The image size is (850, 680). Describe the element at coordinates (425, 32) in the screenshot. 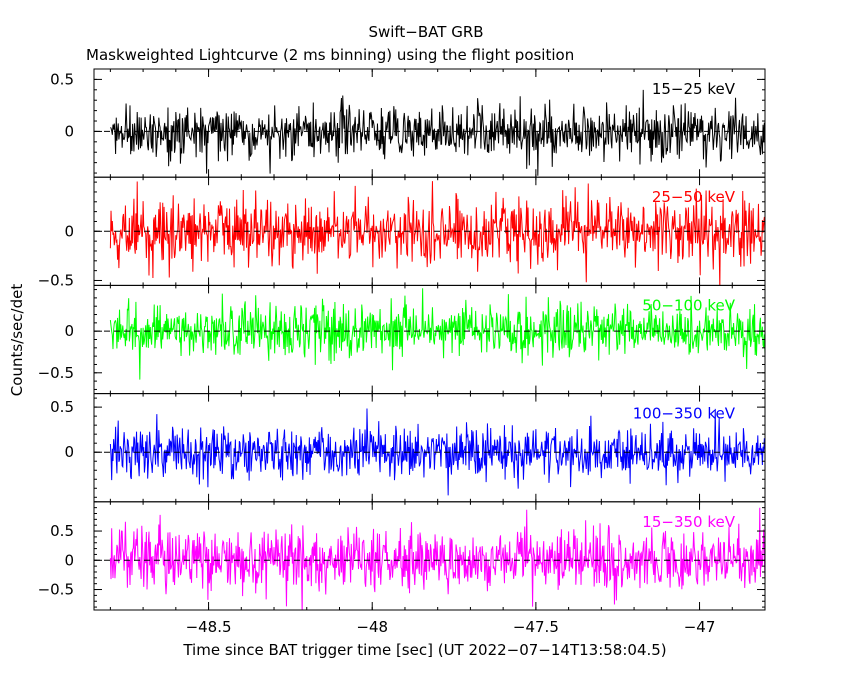

I see `chart-title: Swift−BAT GRB` at that location.